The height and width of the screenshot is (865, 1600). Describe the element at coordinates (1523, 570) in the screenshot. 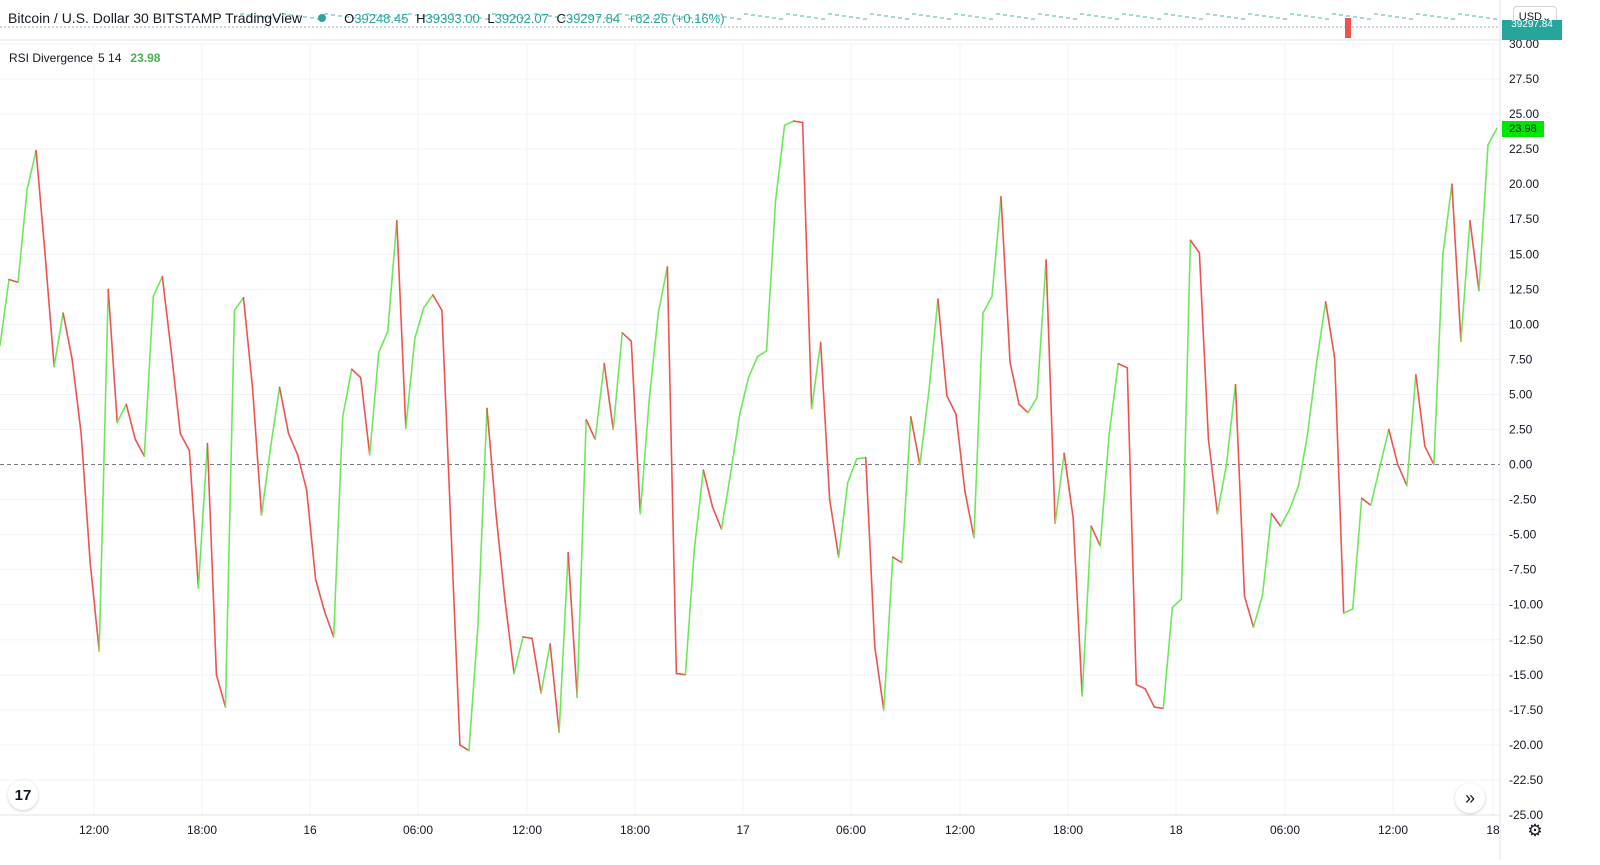

I see `y-tick-label: -7.50` at that location.